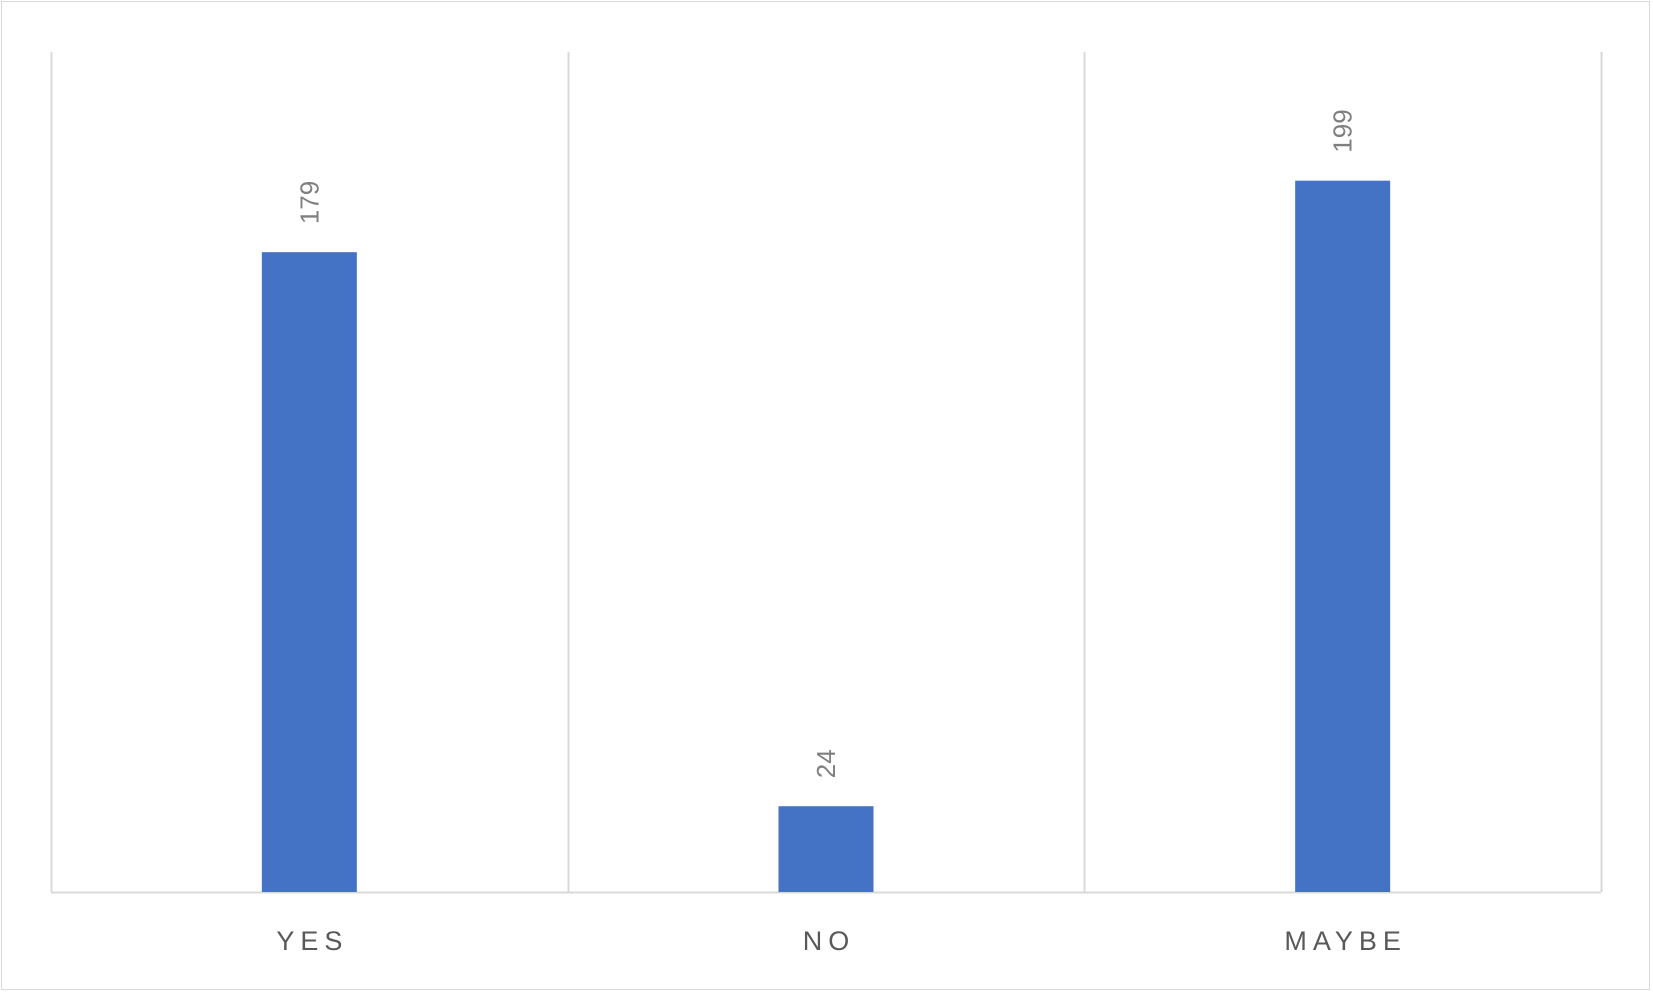 The image size is (1653, 993). I want to click on data-label-yes: 179, so click(309, 202).